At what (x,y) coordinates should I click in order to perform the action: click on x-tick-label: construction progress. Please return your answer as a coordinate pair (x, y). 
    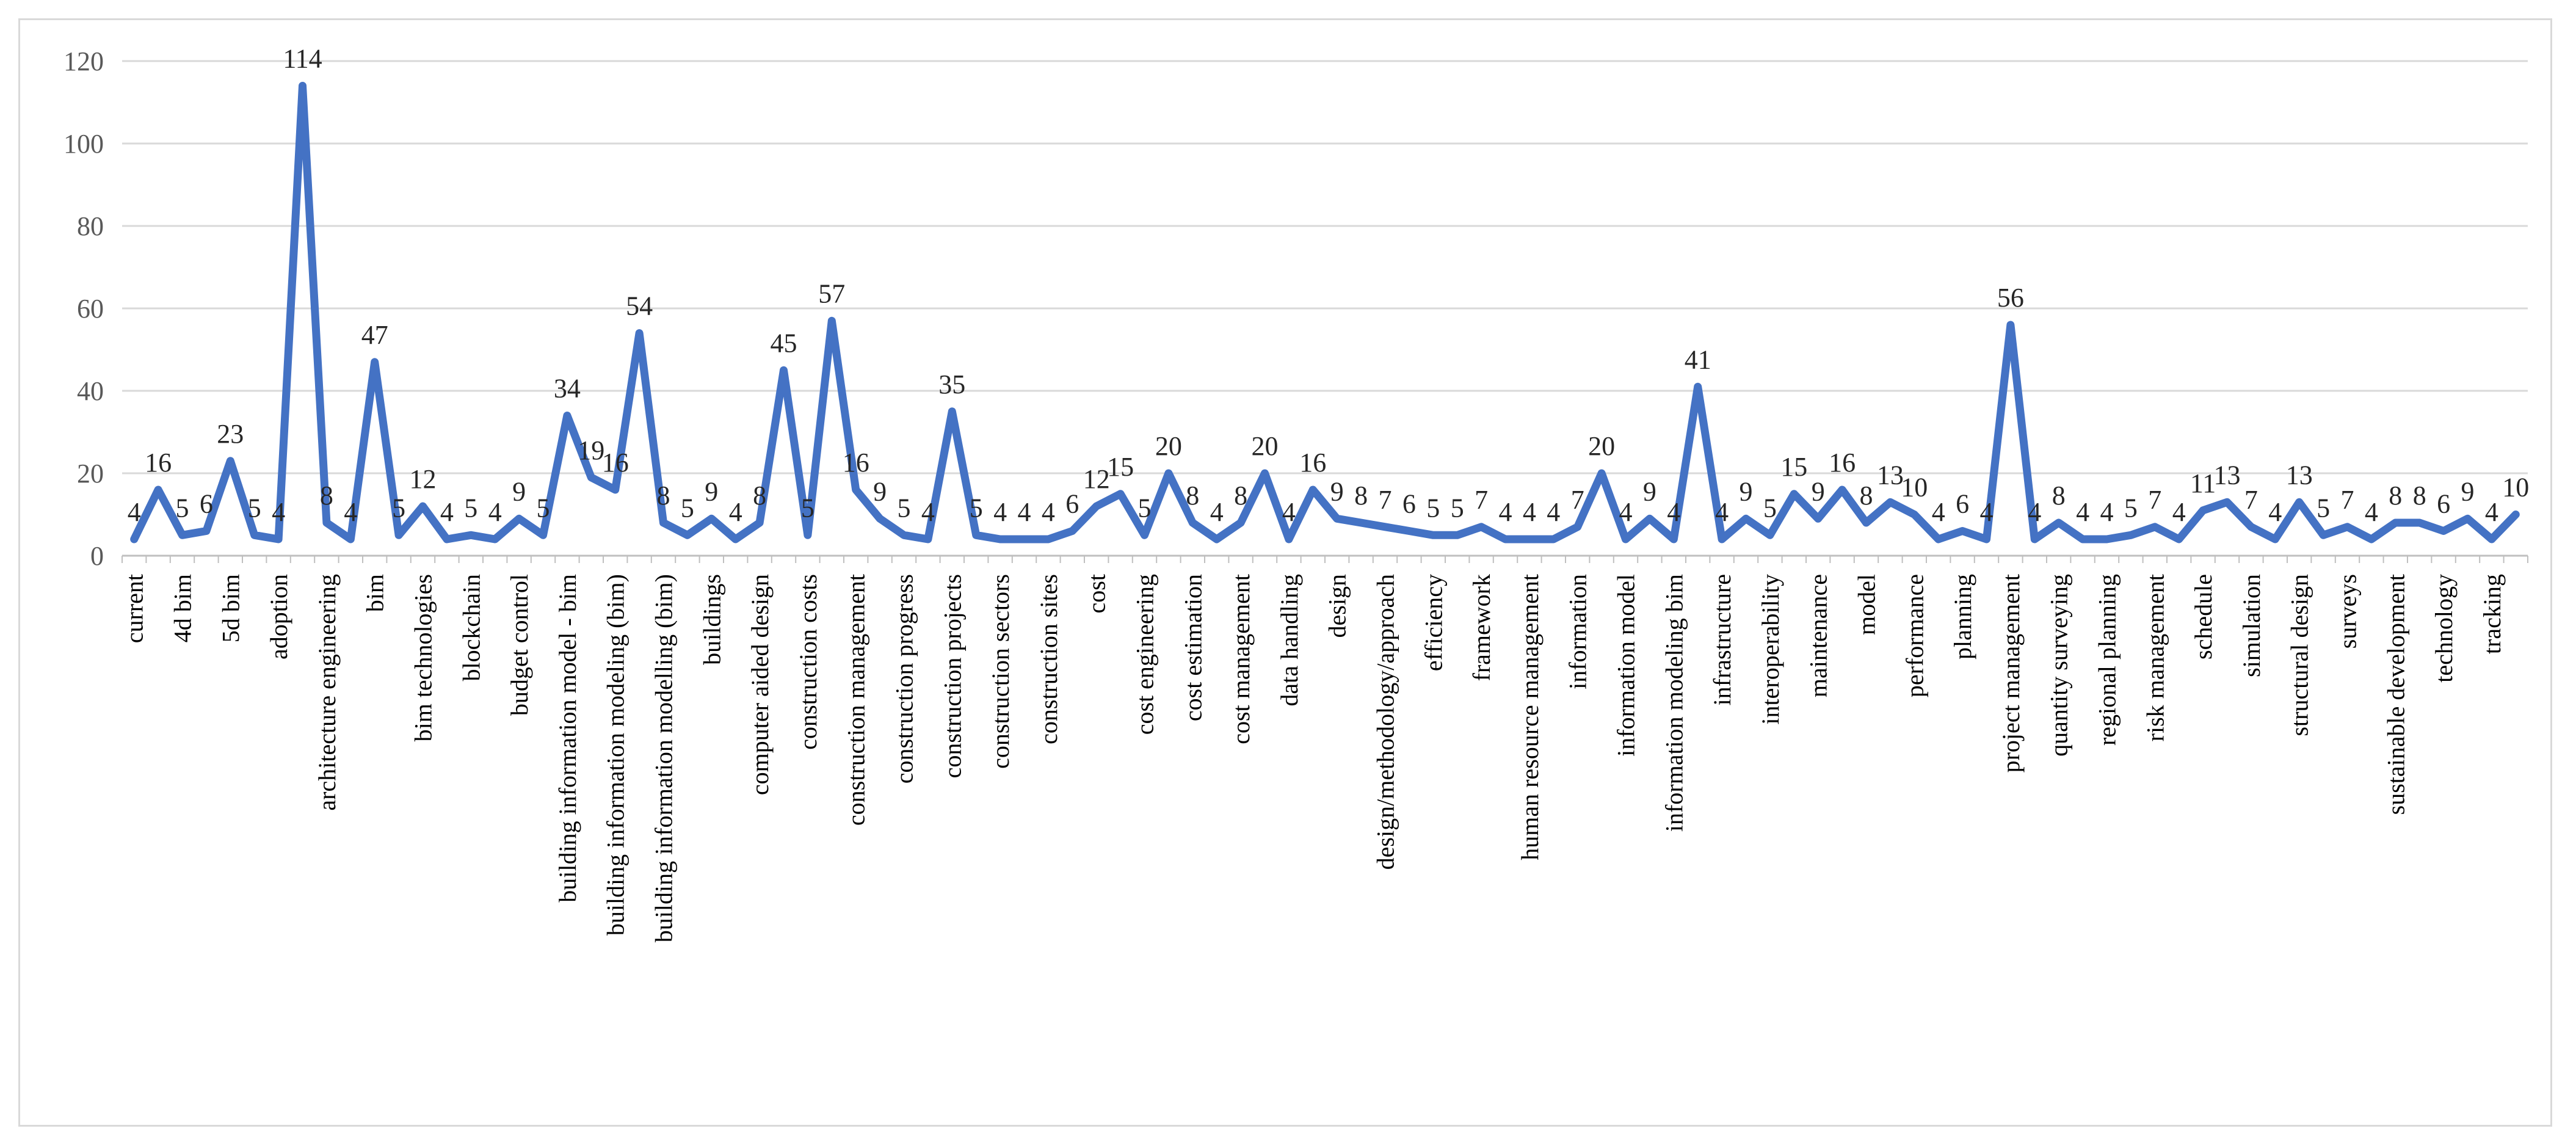
    Looking at the image, I should click on (904, 679).